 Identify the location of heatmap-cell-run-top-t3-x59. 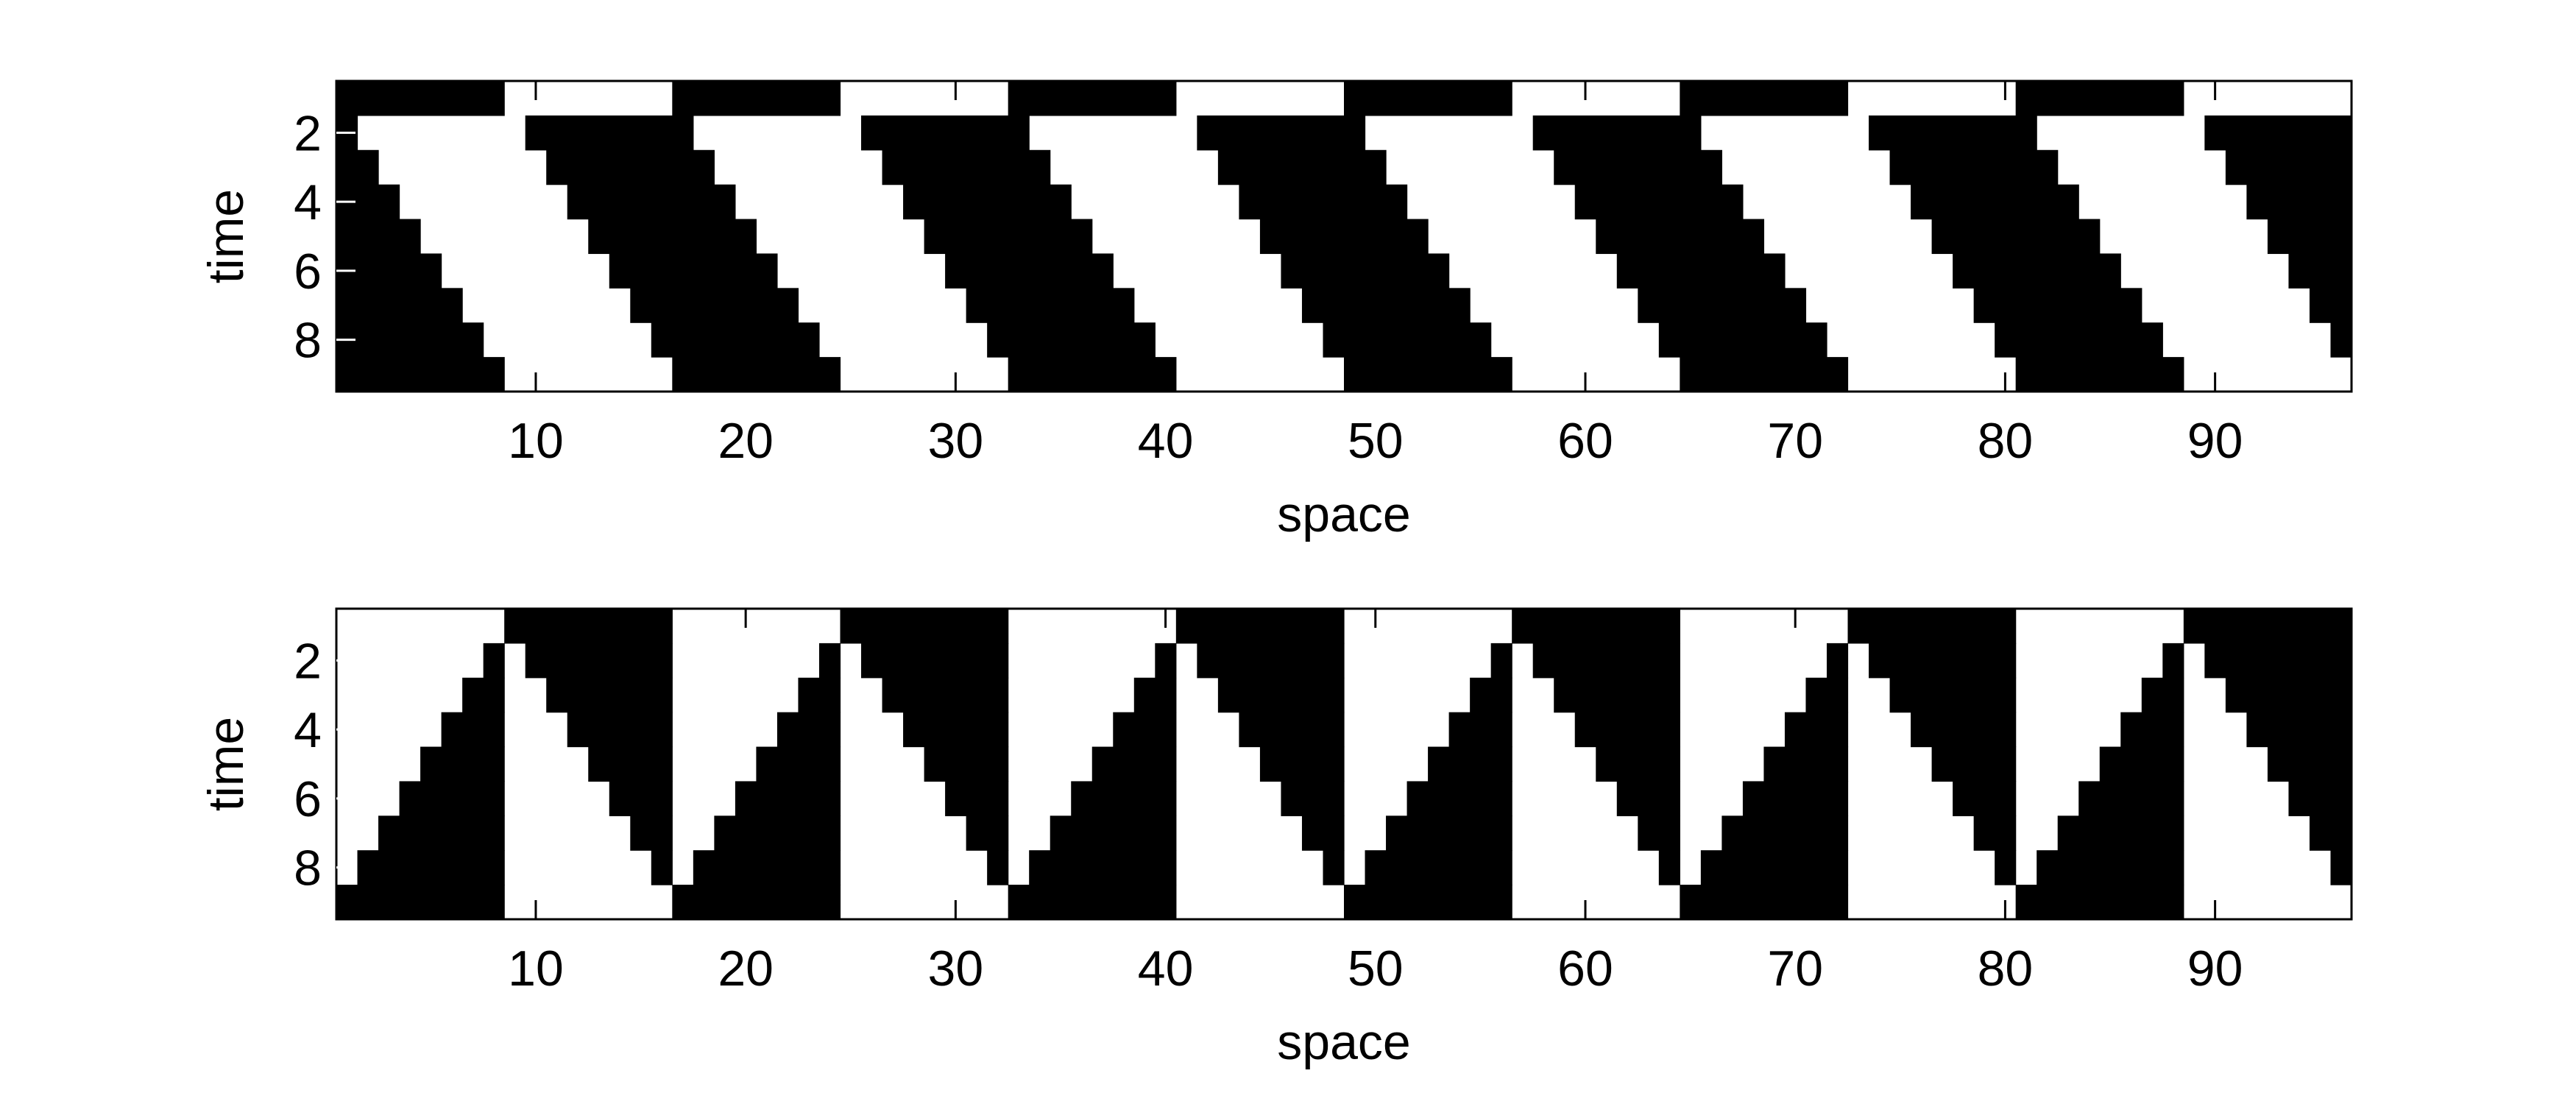
(1638, 167).